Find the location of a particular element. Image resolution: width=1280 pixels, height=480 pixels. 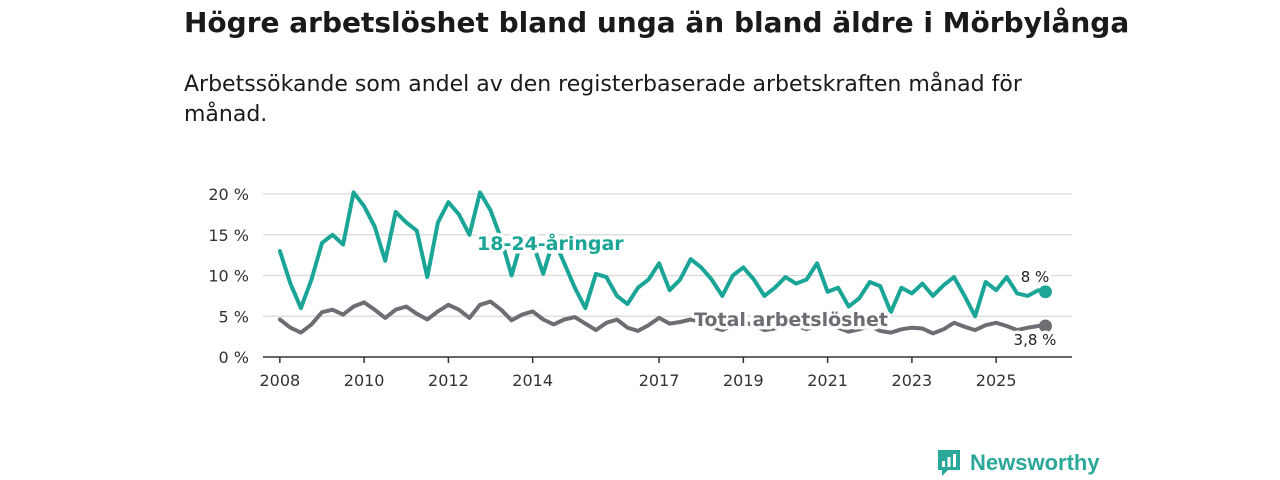

total-series-label: Total arbetslöshet is located at coordinates (791, 320).